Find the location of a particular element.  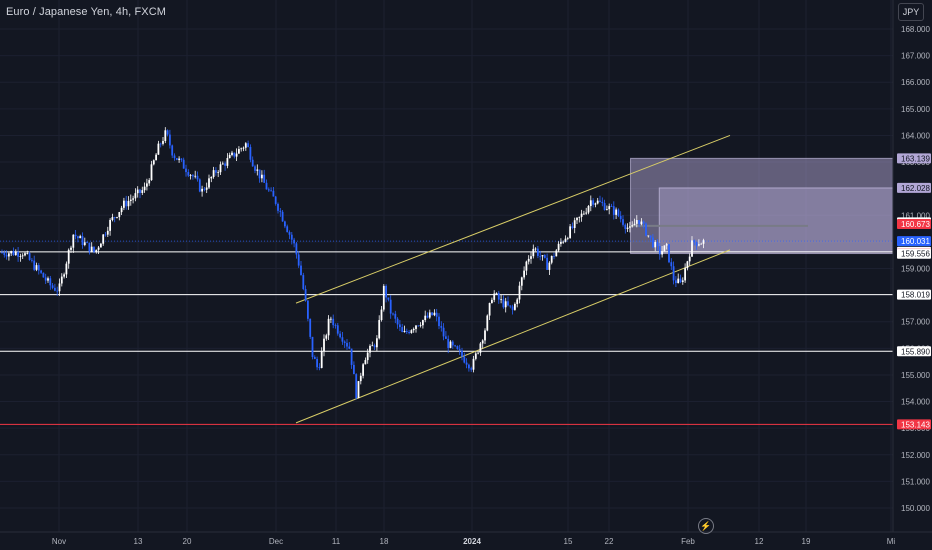

x-tick-label: 12 is located at coordinates (759, 541).